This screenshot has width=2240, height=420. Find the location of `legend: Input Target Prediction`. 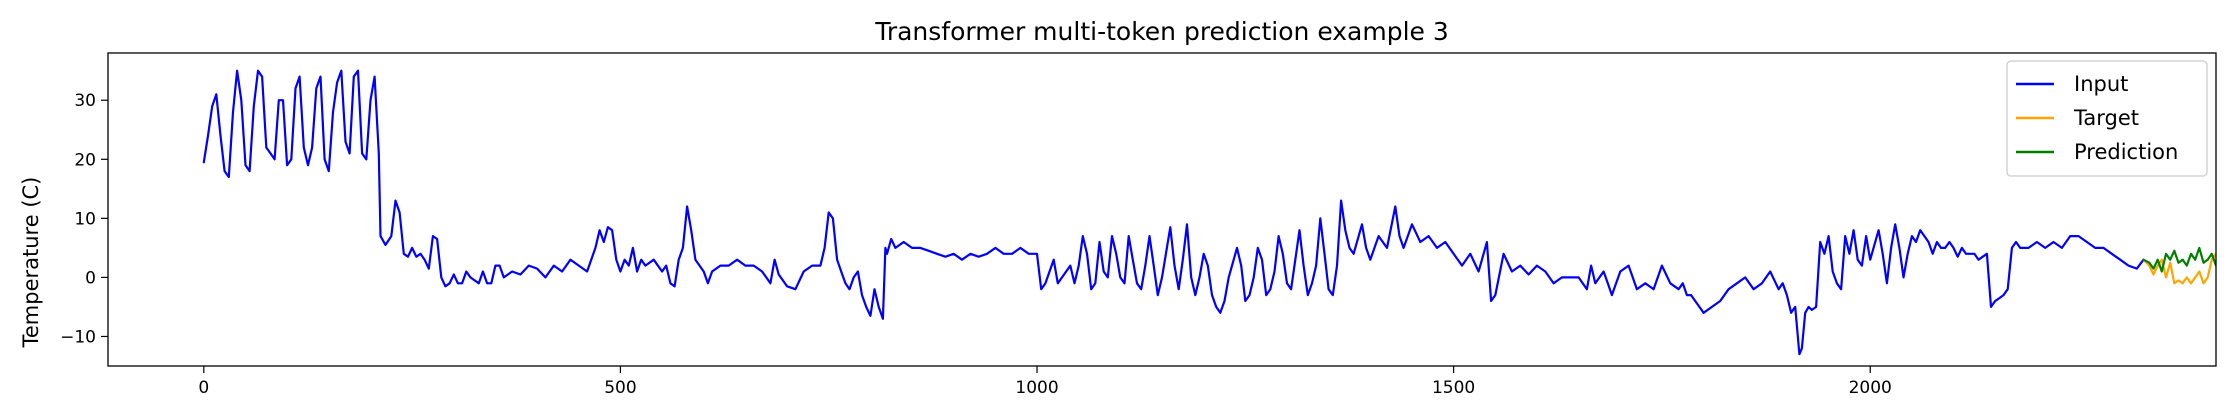

legend: Input Target Prediction is located at coordinates (2107, 118).